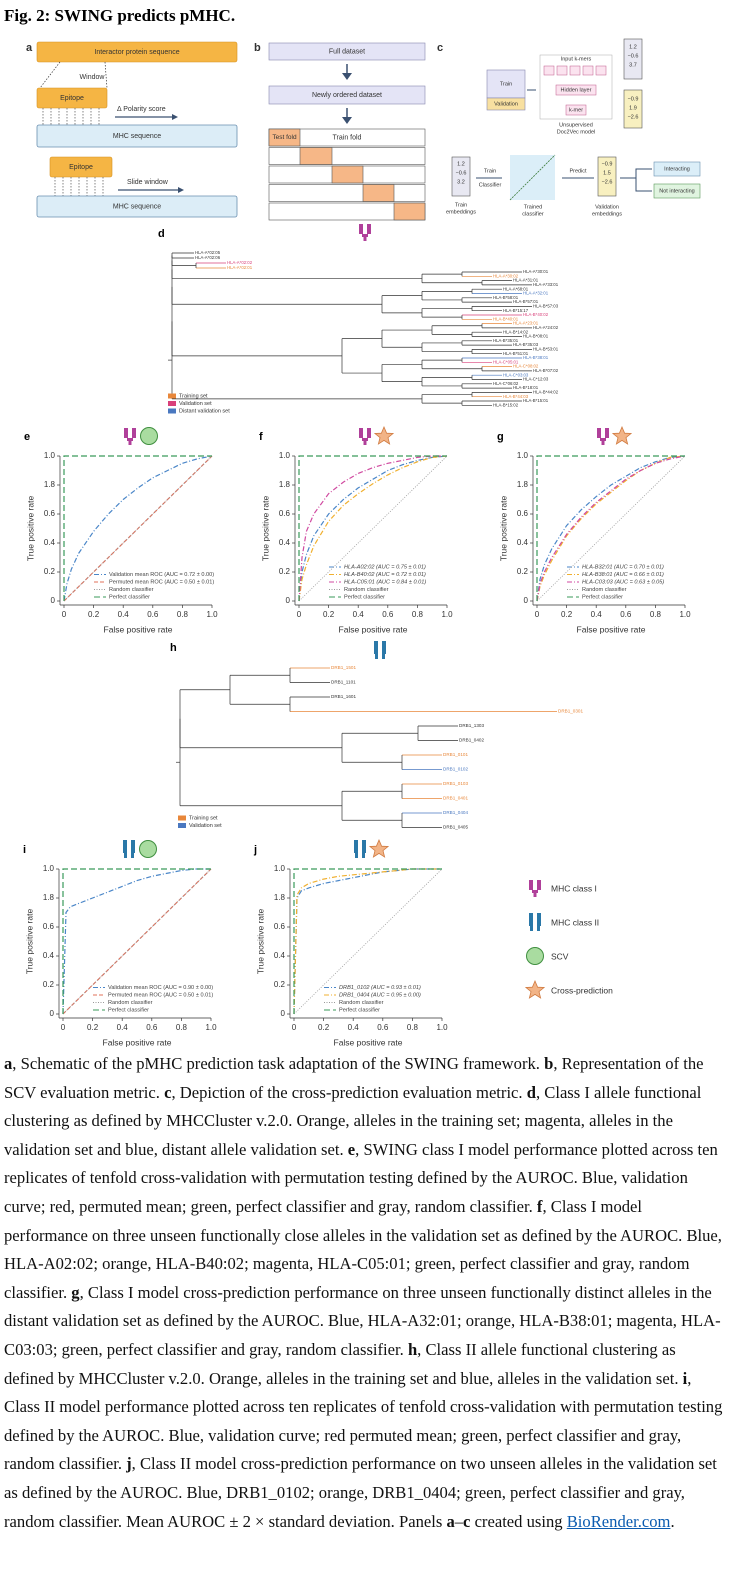  I want to click on legend-label: Random classifier, so click(131, 590).